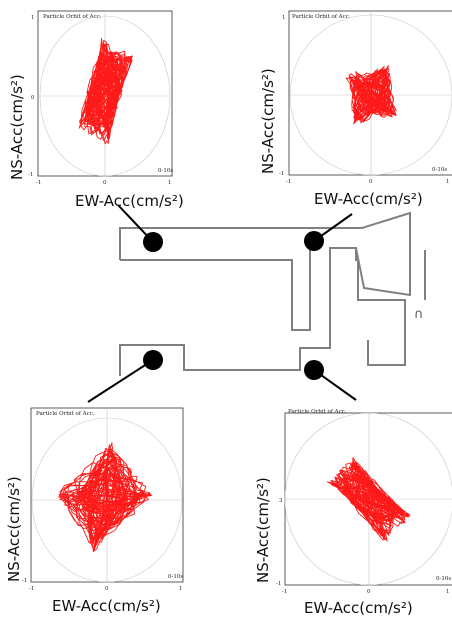  What do you see at coordinates (328, 232) in the screenshot?
I see `sensor-marker-top-right` at bounding box center [328, 232].